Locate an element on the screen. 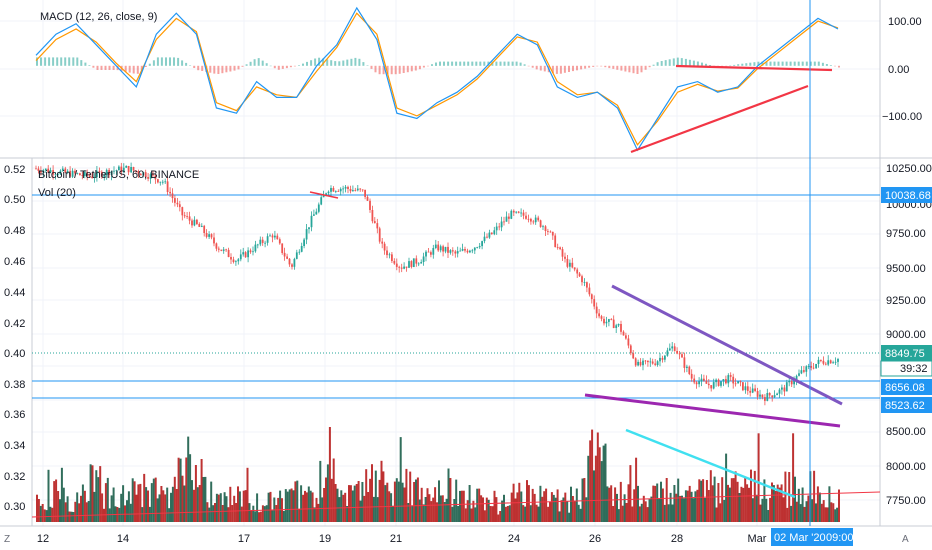 The width and height of the screenshot is (932, 550). volume-trendline is located at coordinates (456, 504).